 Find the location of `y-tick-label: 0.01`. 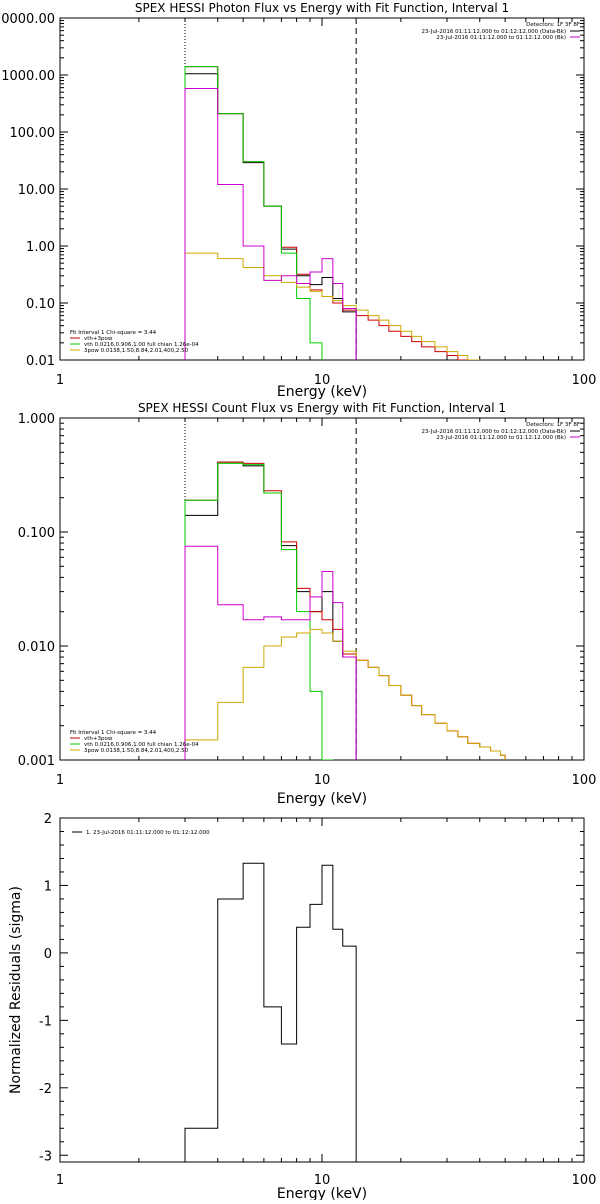

y-tick-label: 0.01 is located at coordinates (40, 361).